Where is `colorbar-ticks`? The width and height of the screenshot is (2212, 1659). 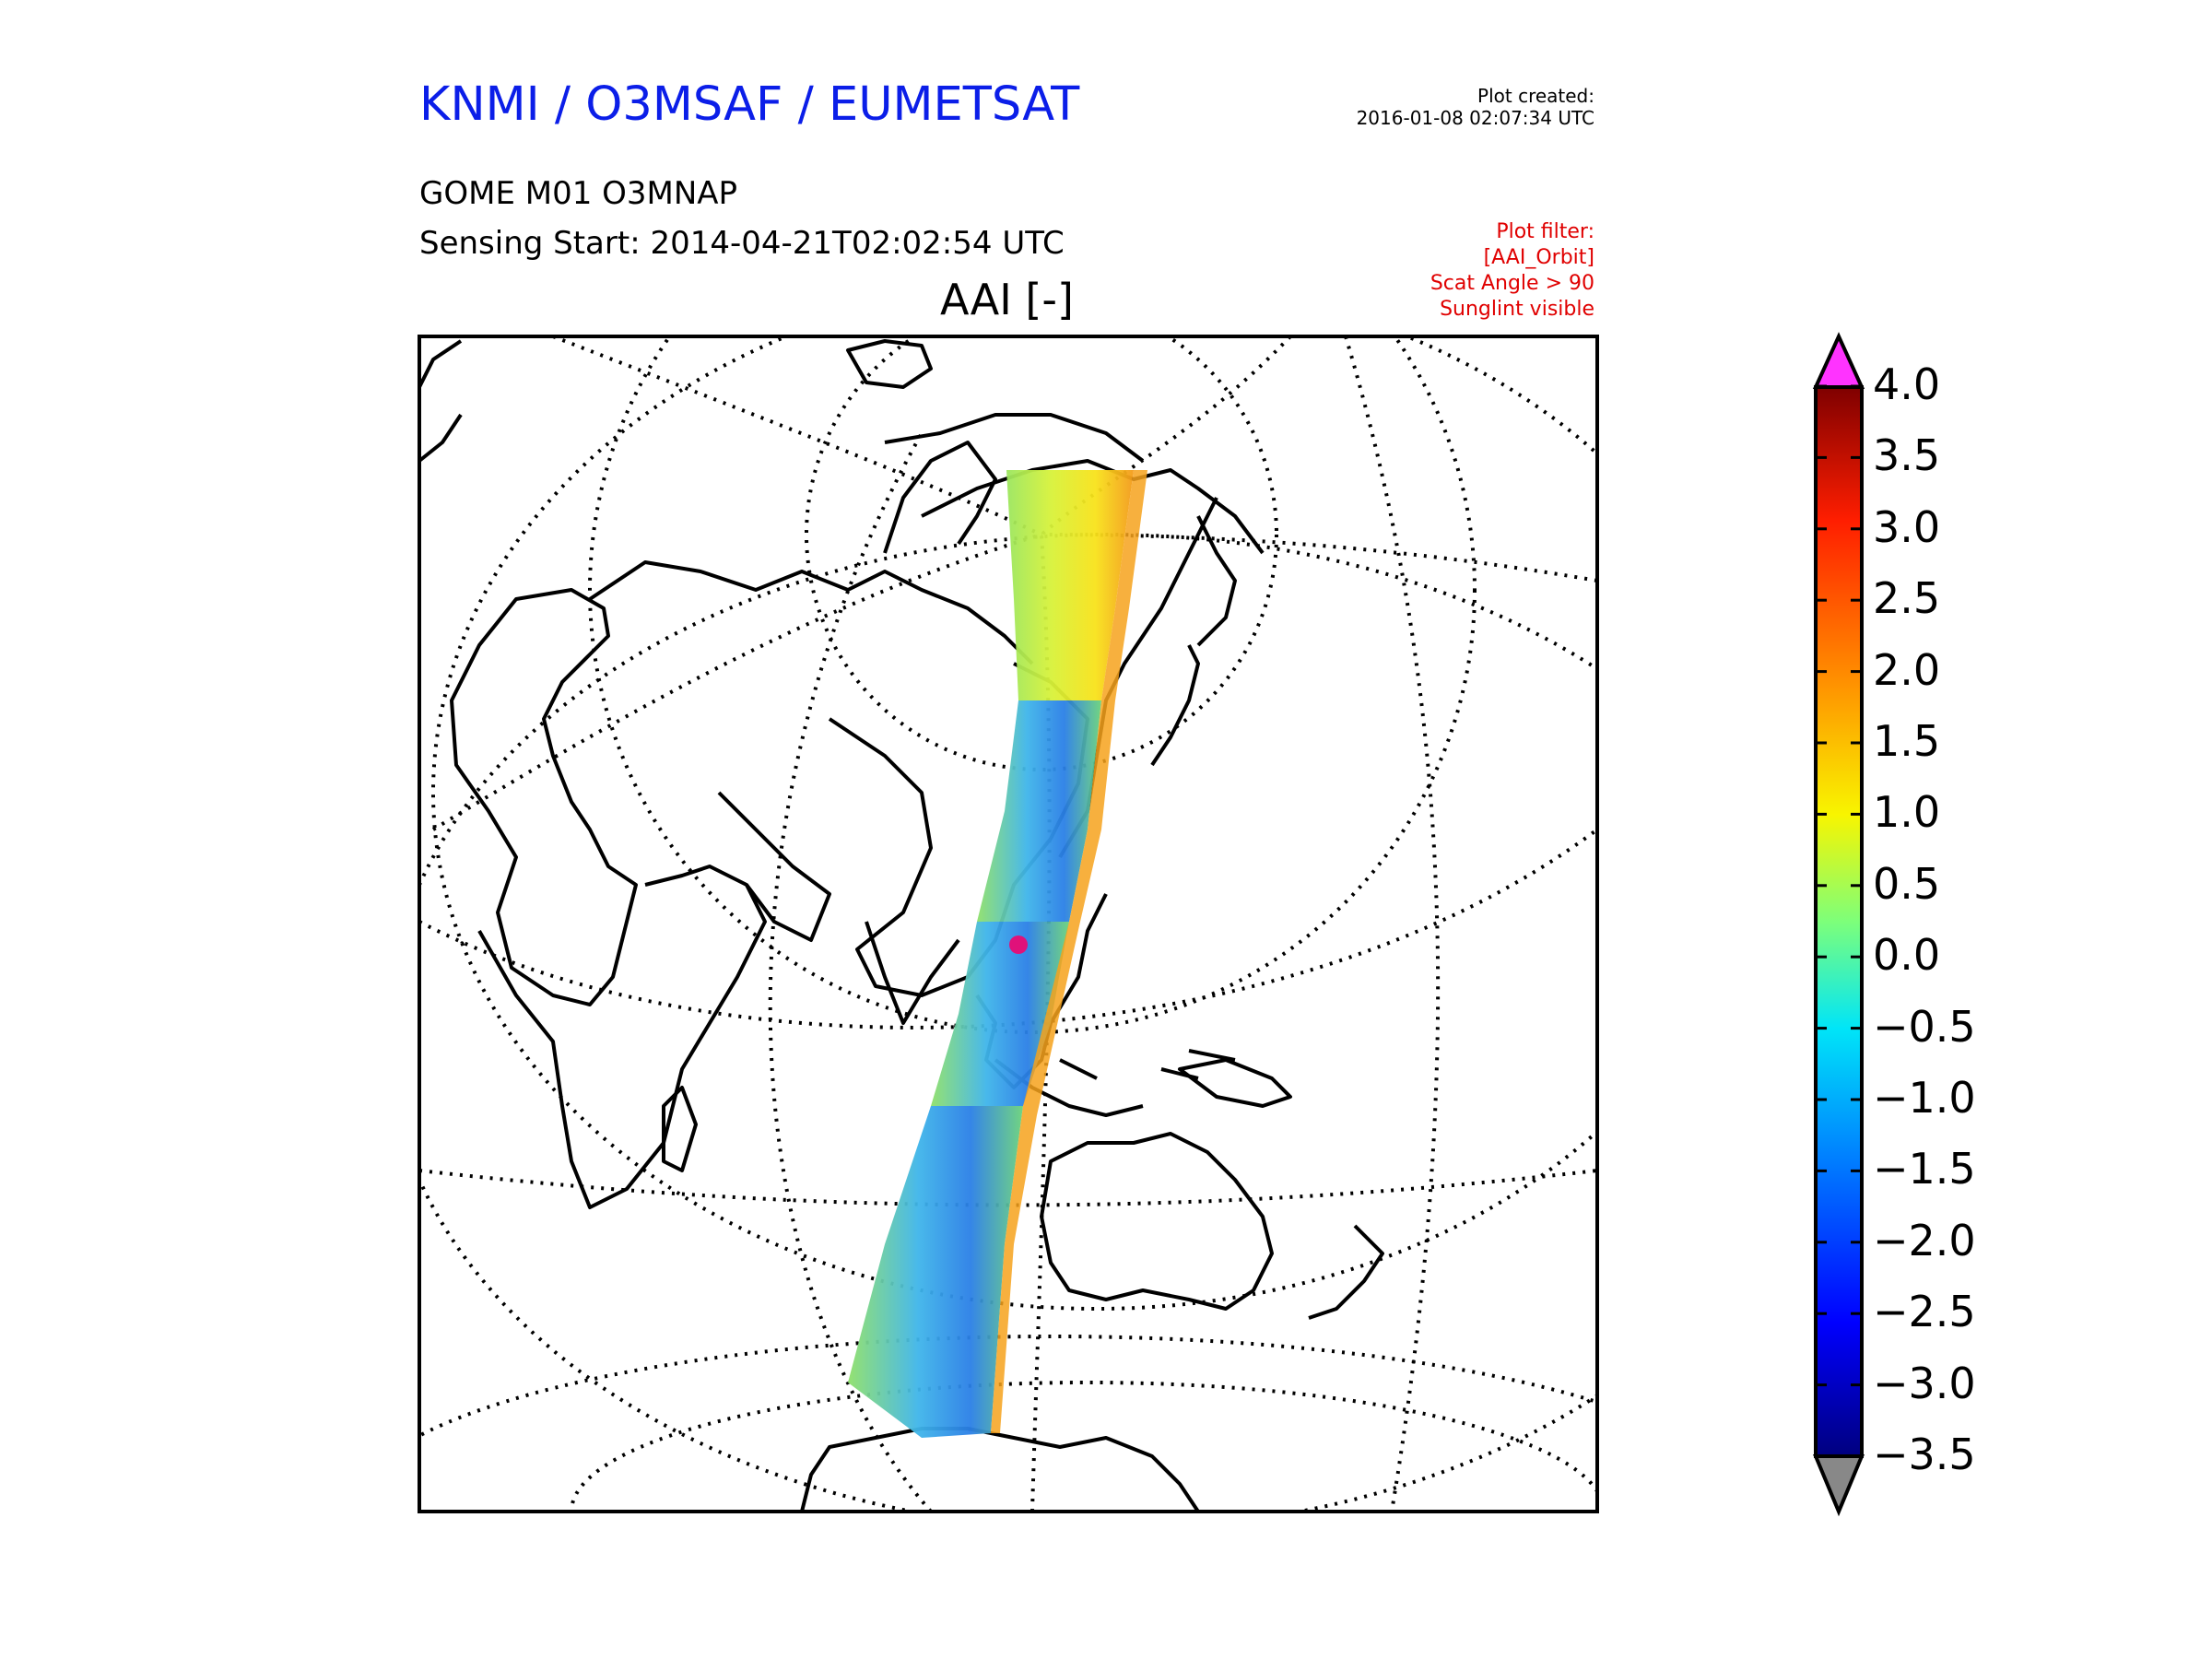 colorbar-ticks is located at coordinates (1839, 921).